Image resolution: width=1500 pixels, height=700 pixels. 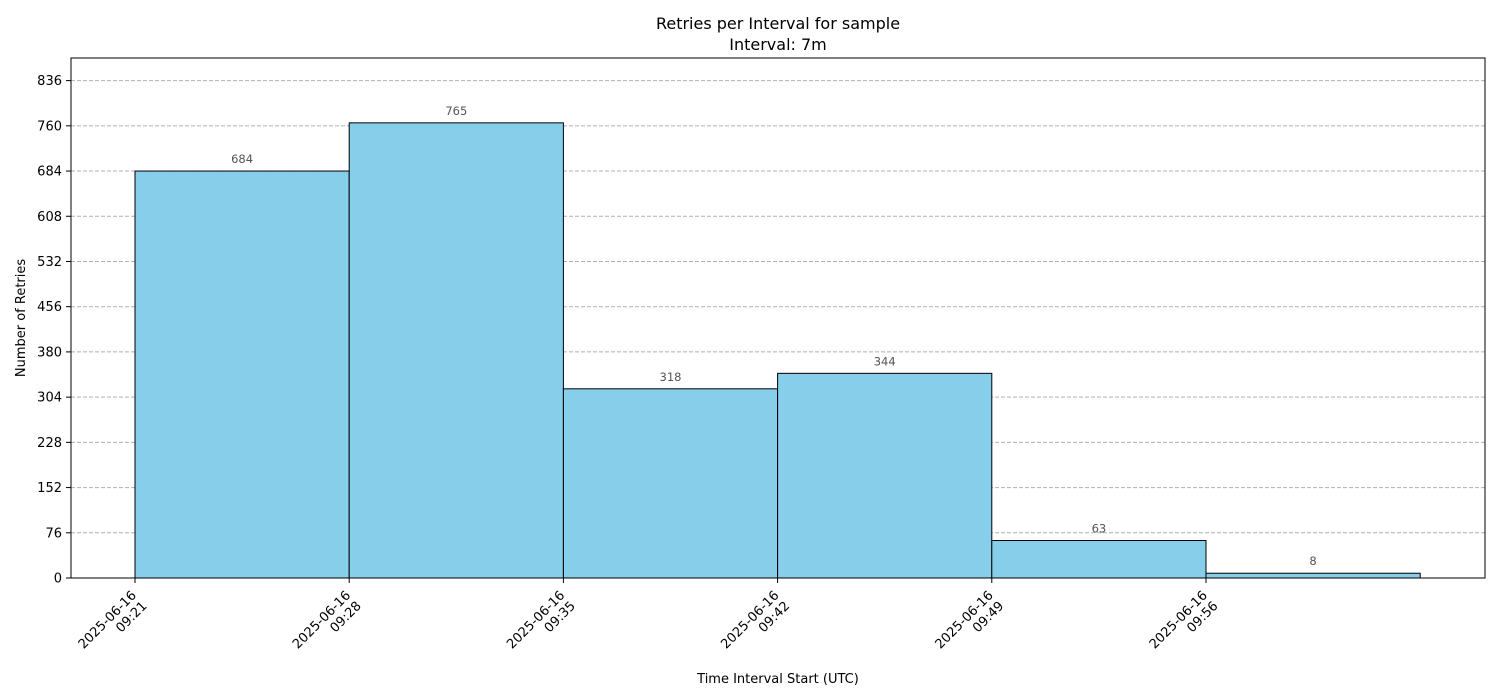 I want to click on x-tick-label: 2025-06-1609:56, so click(x=1184, y=625).